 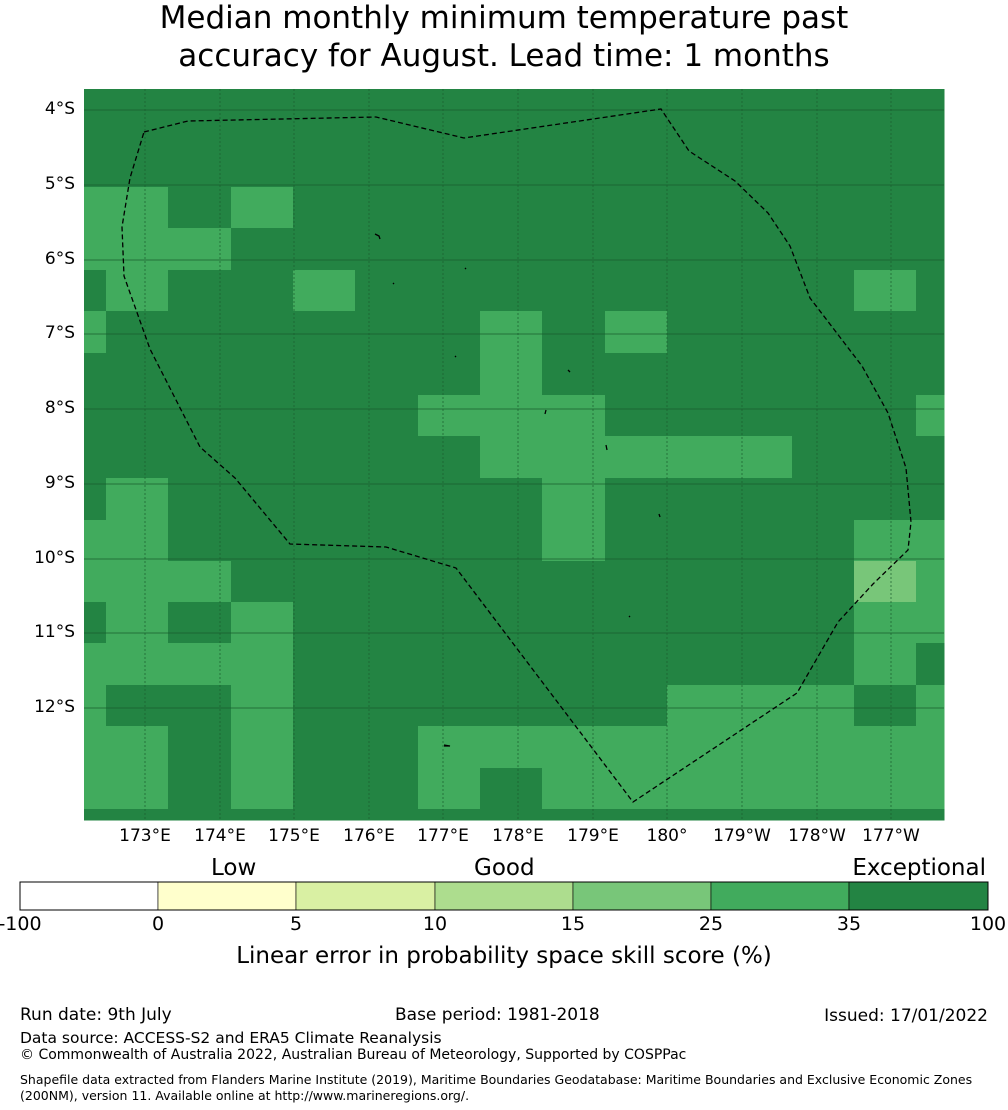 What do you see at coordinates (294, 836) in the screenshot?
I see `longitude-label: 175°E` at bounding box center [294, 836].